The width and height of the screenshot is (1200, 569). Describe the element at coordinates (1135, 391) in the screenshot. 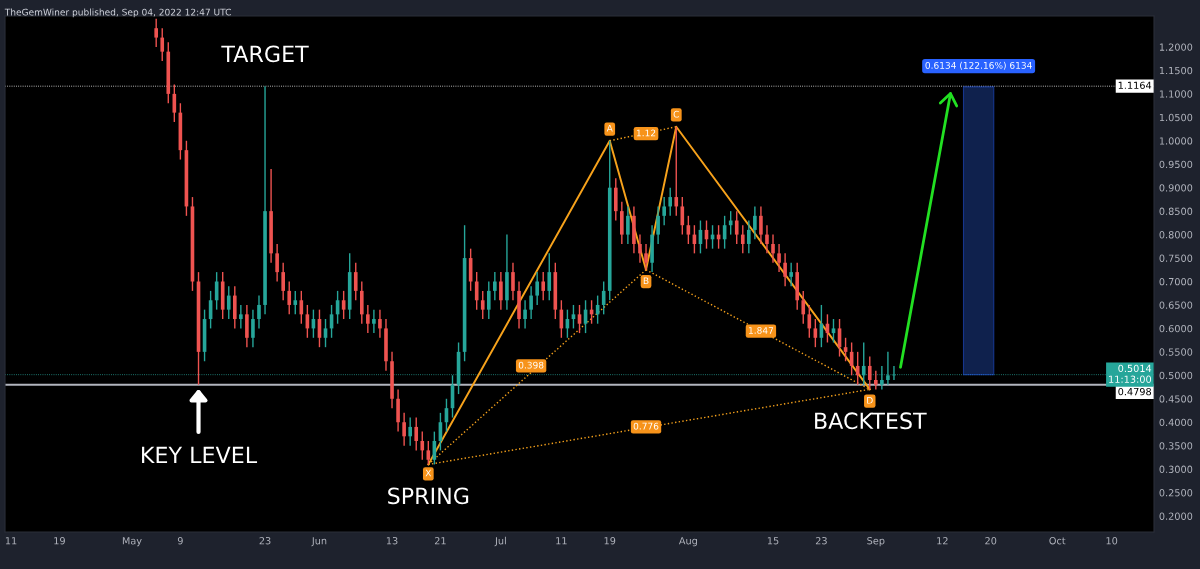

I see `ref-line-label: 0.4798` at that location.